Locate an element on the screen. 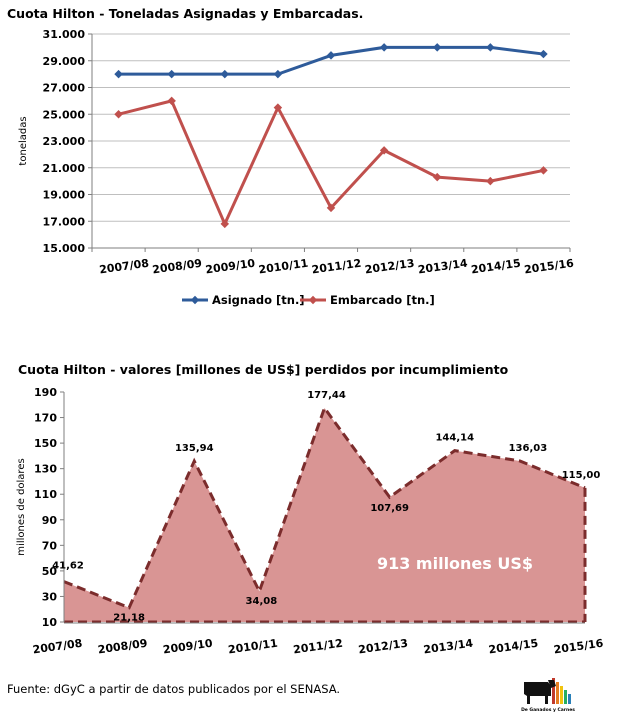 Image resolution: width=627 pixels, height=719 pixels. y-tick-label: 170 is located at coordinates (45, 418).